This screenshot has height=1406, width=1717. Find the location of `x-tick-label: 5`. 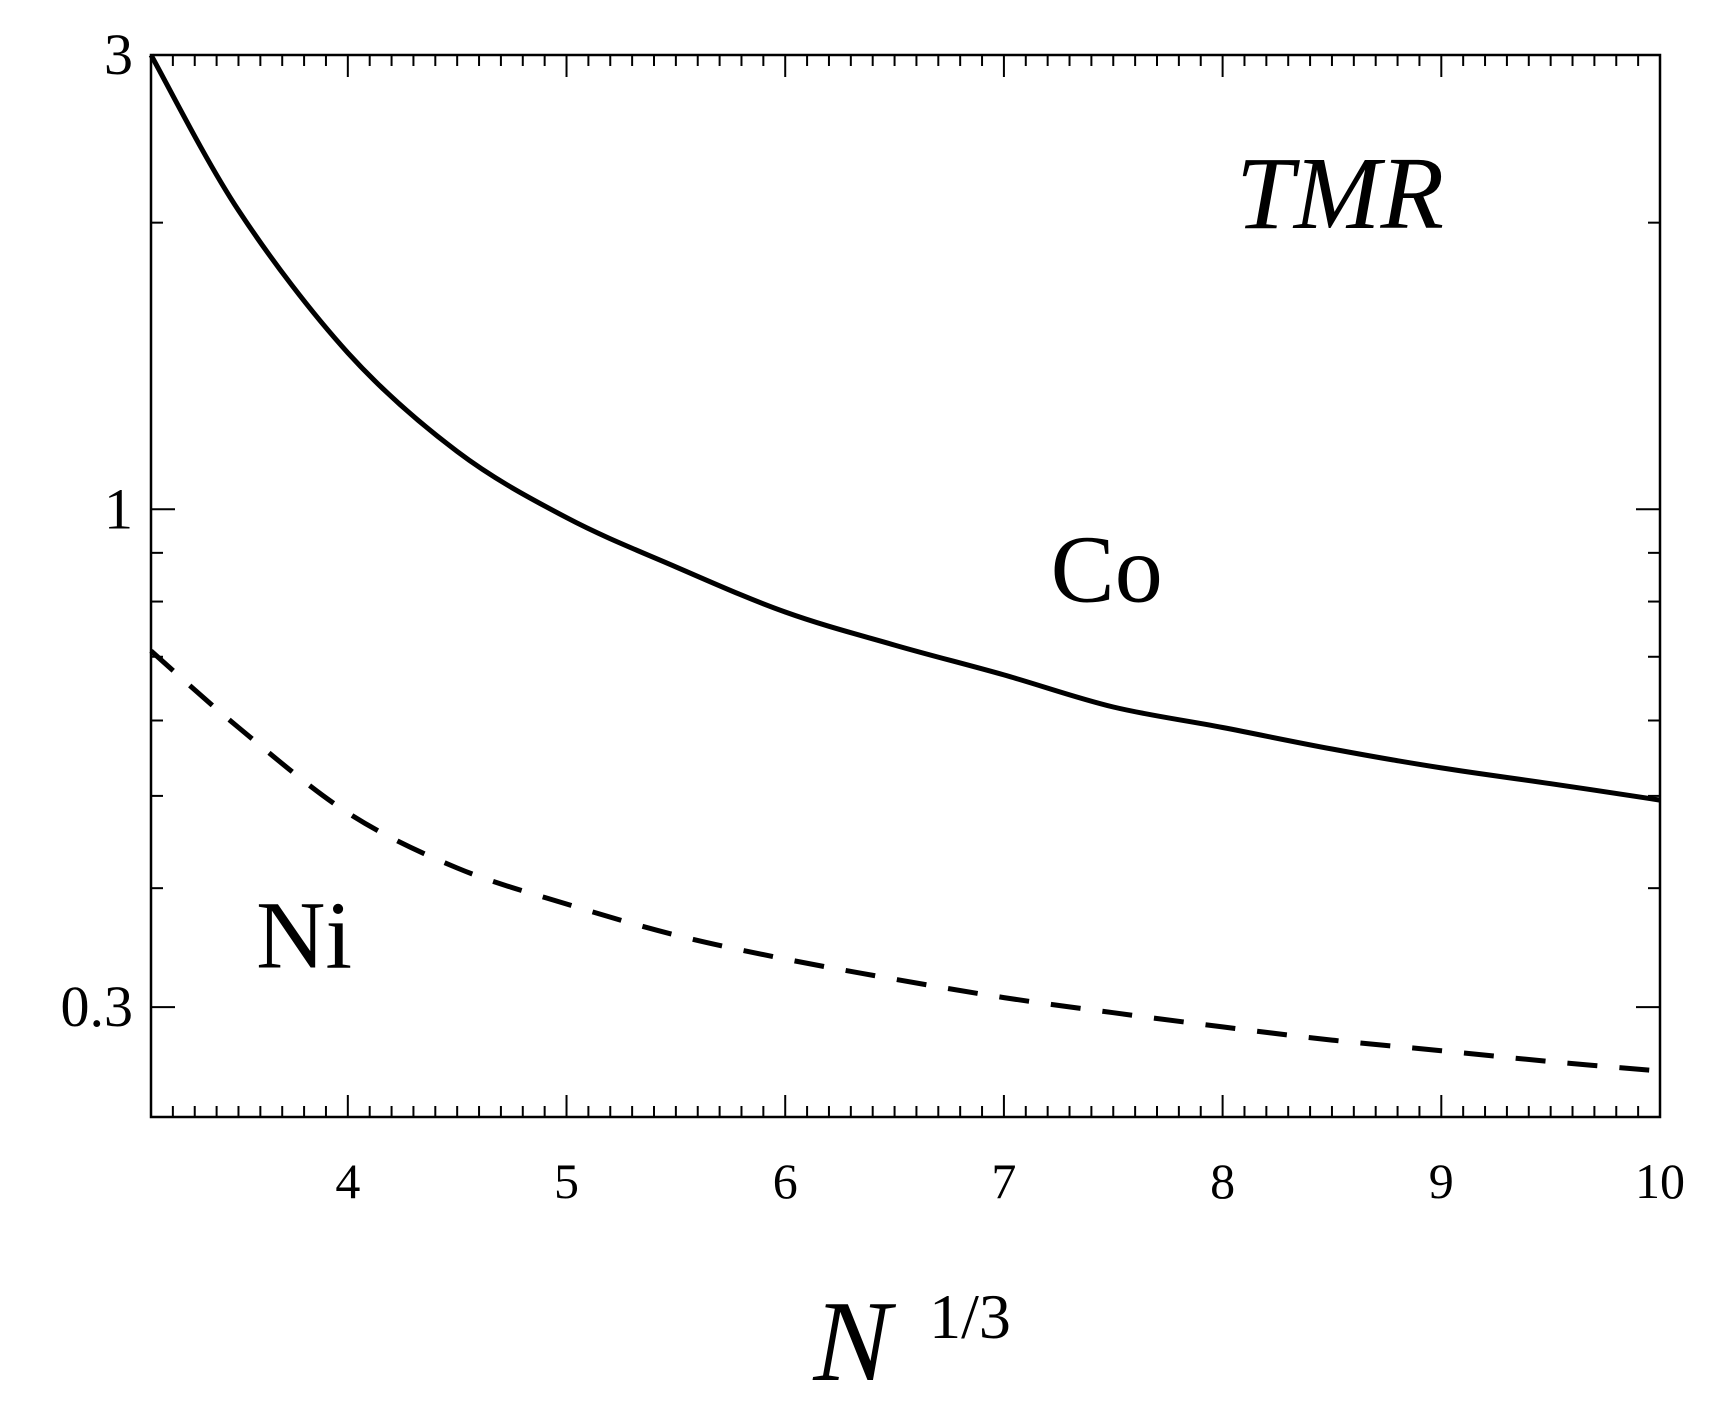

x-tick-label: 5 is located at coordinates (566, 1181).